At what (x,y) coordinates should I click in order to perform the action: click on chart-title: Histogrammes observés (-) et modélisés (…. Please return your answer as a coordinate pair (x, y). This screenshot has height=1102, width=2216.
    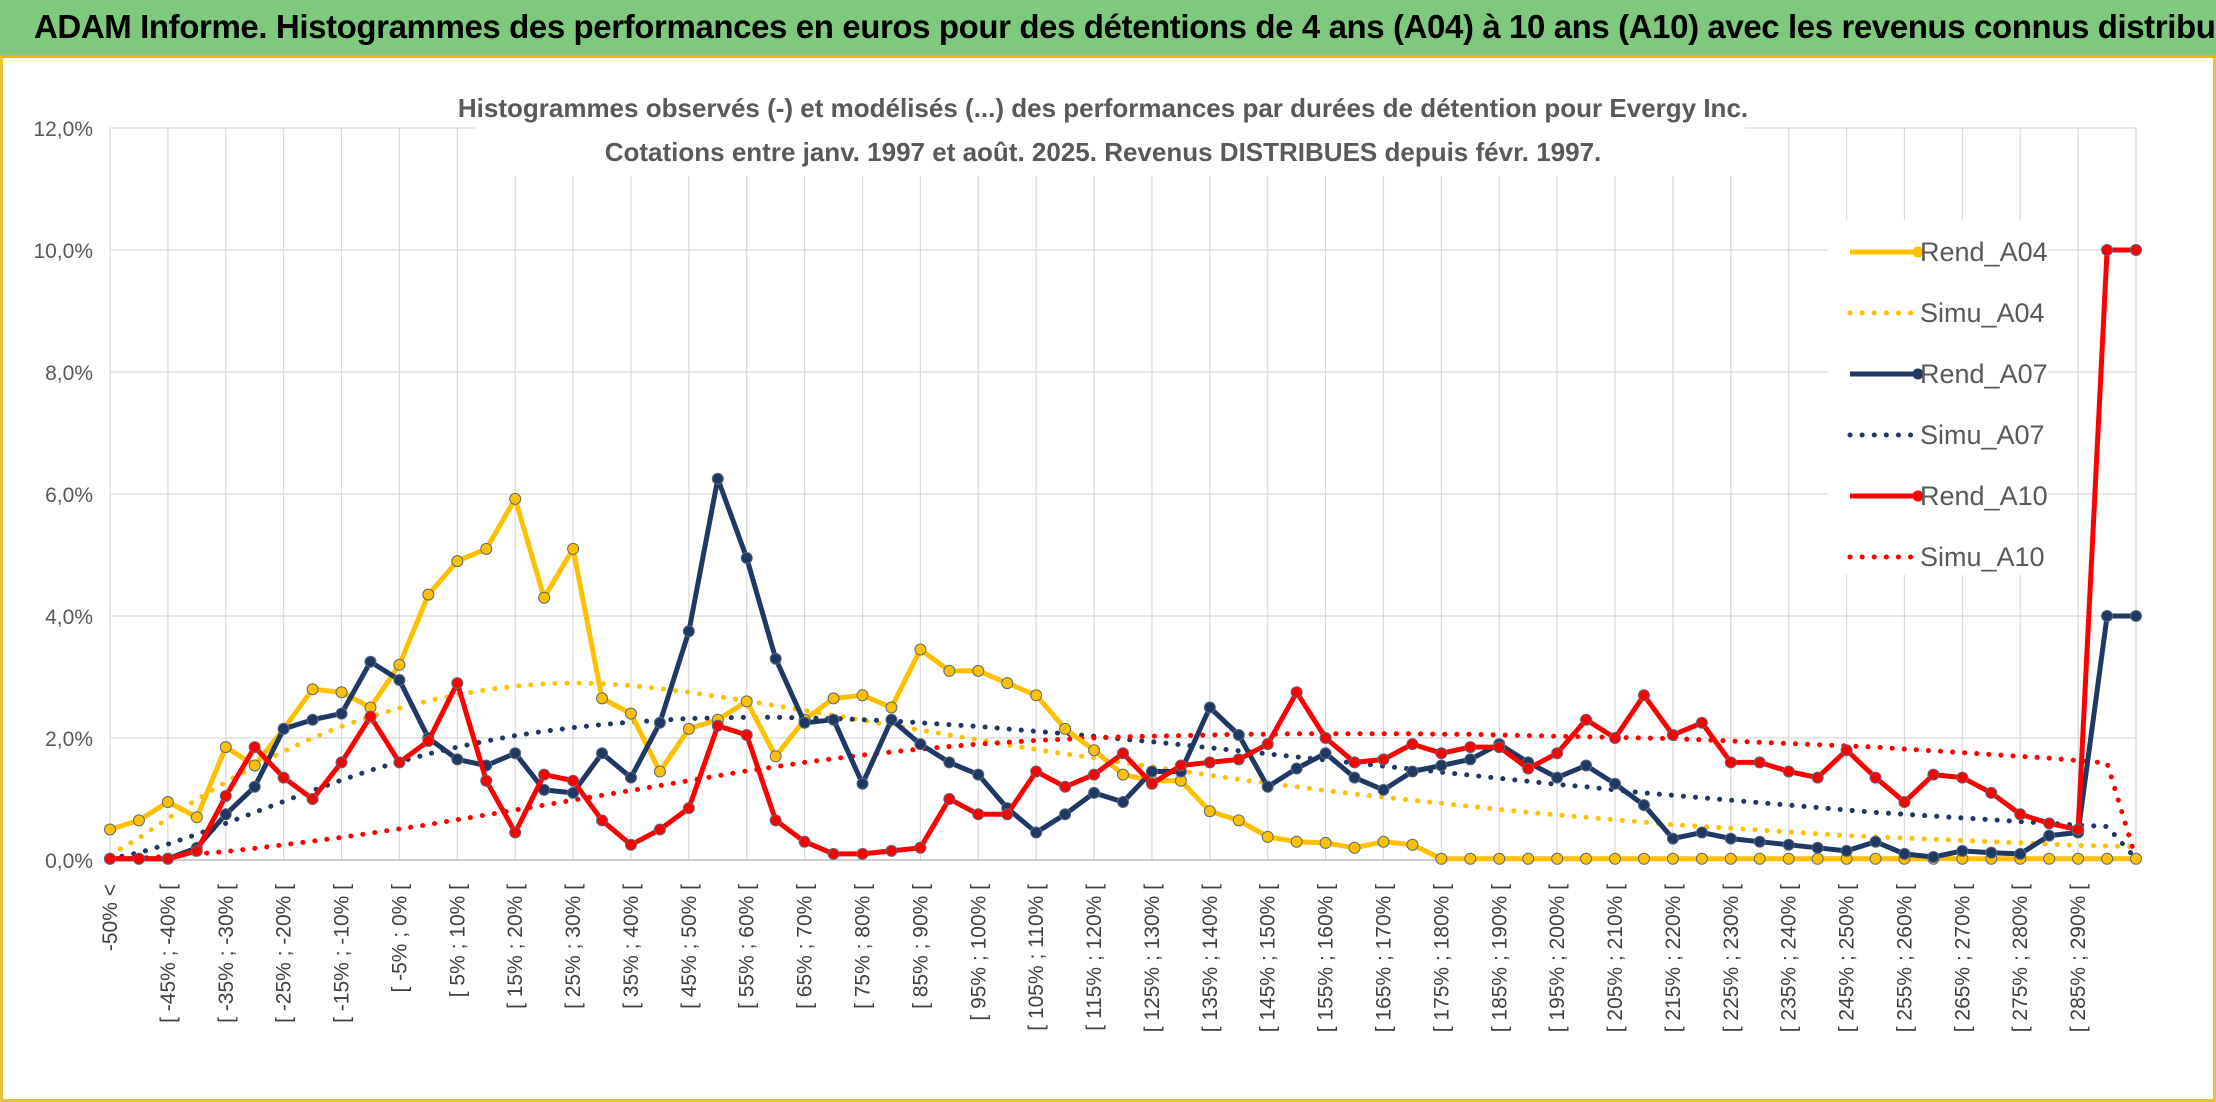
    Looking at the image, I should click on (1103, 108).